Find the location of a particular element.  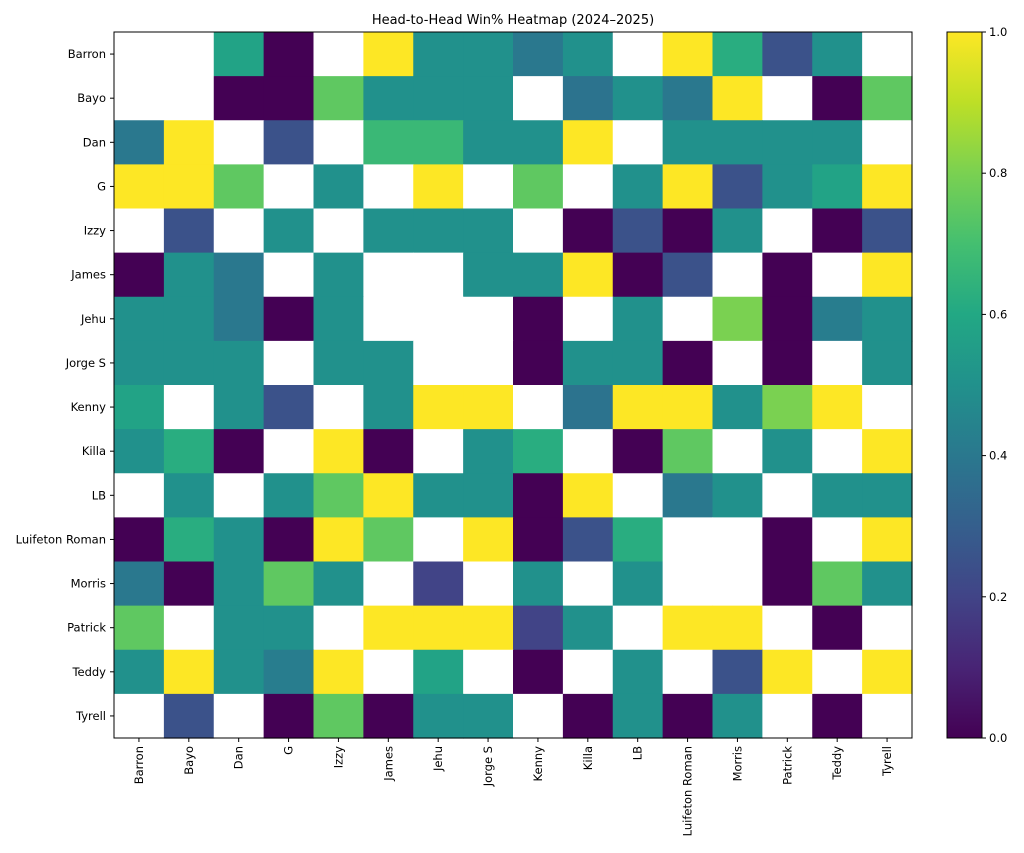

colorbar-tick-label: 0.0 is located at coordinates (998, 738).